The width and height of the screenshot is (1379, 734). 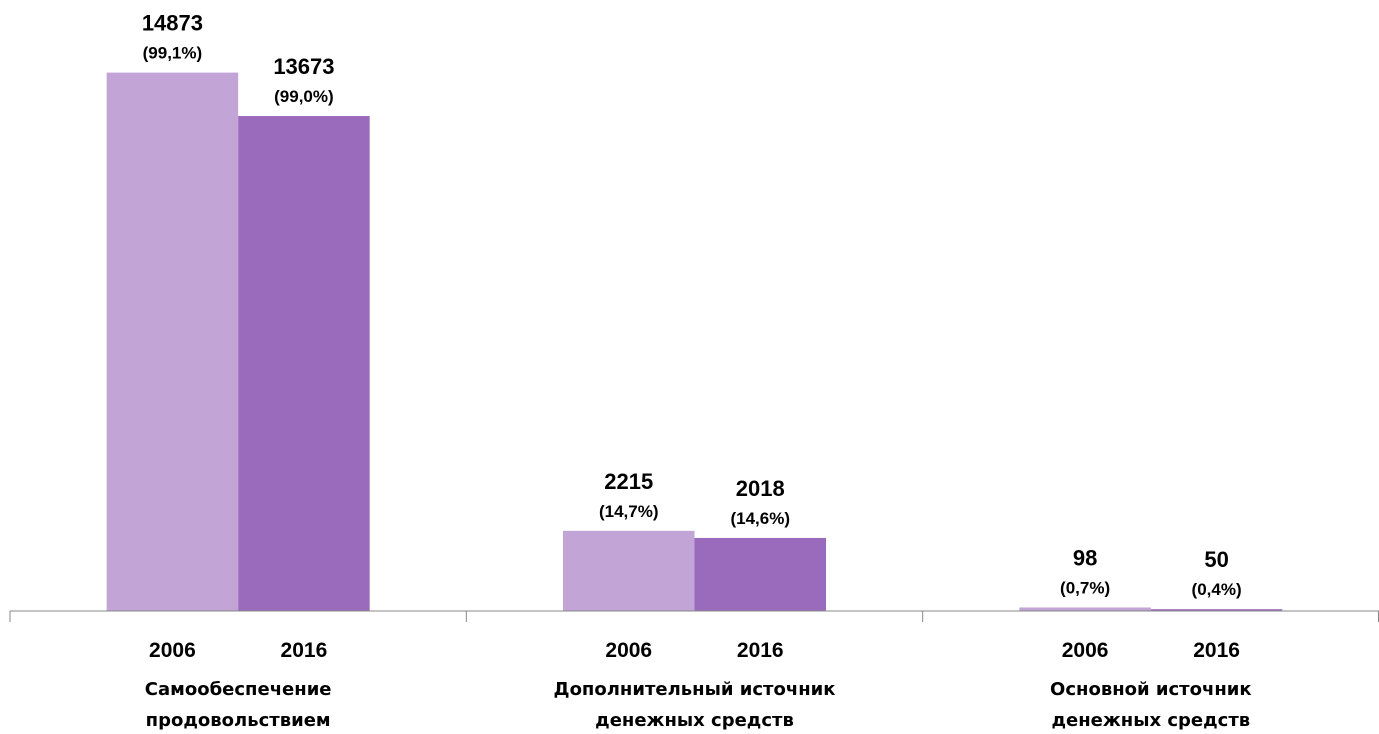 What do you see at coordinates (760, 488) in the screenshot?
I see `value-label: 2018` at bounding box center [760, 488].